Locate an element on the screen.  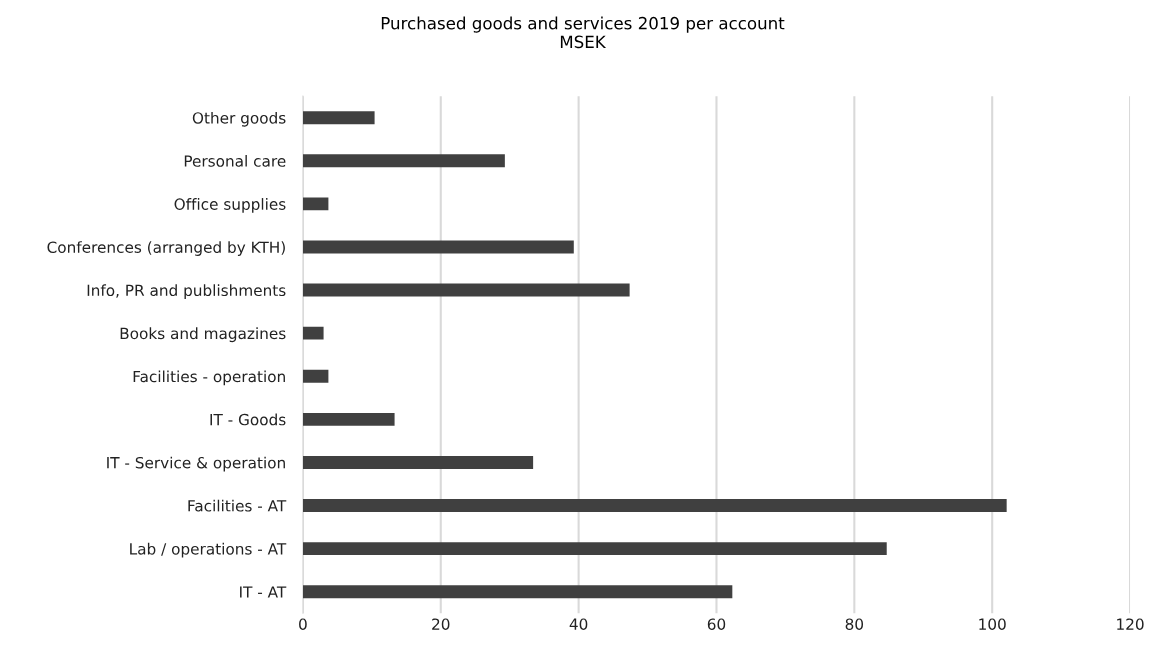
y-tick-label: Lab / operations - AT is located at coordinates (208, 550).